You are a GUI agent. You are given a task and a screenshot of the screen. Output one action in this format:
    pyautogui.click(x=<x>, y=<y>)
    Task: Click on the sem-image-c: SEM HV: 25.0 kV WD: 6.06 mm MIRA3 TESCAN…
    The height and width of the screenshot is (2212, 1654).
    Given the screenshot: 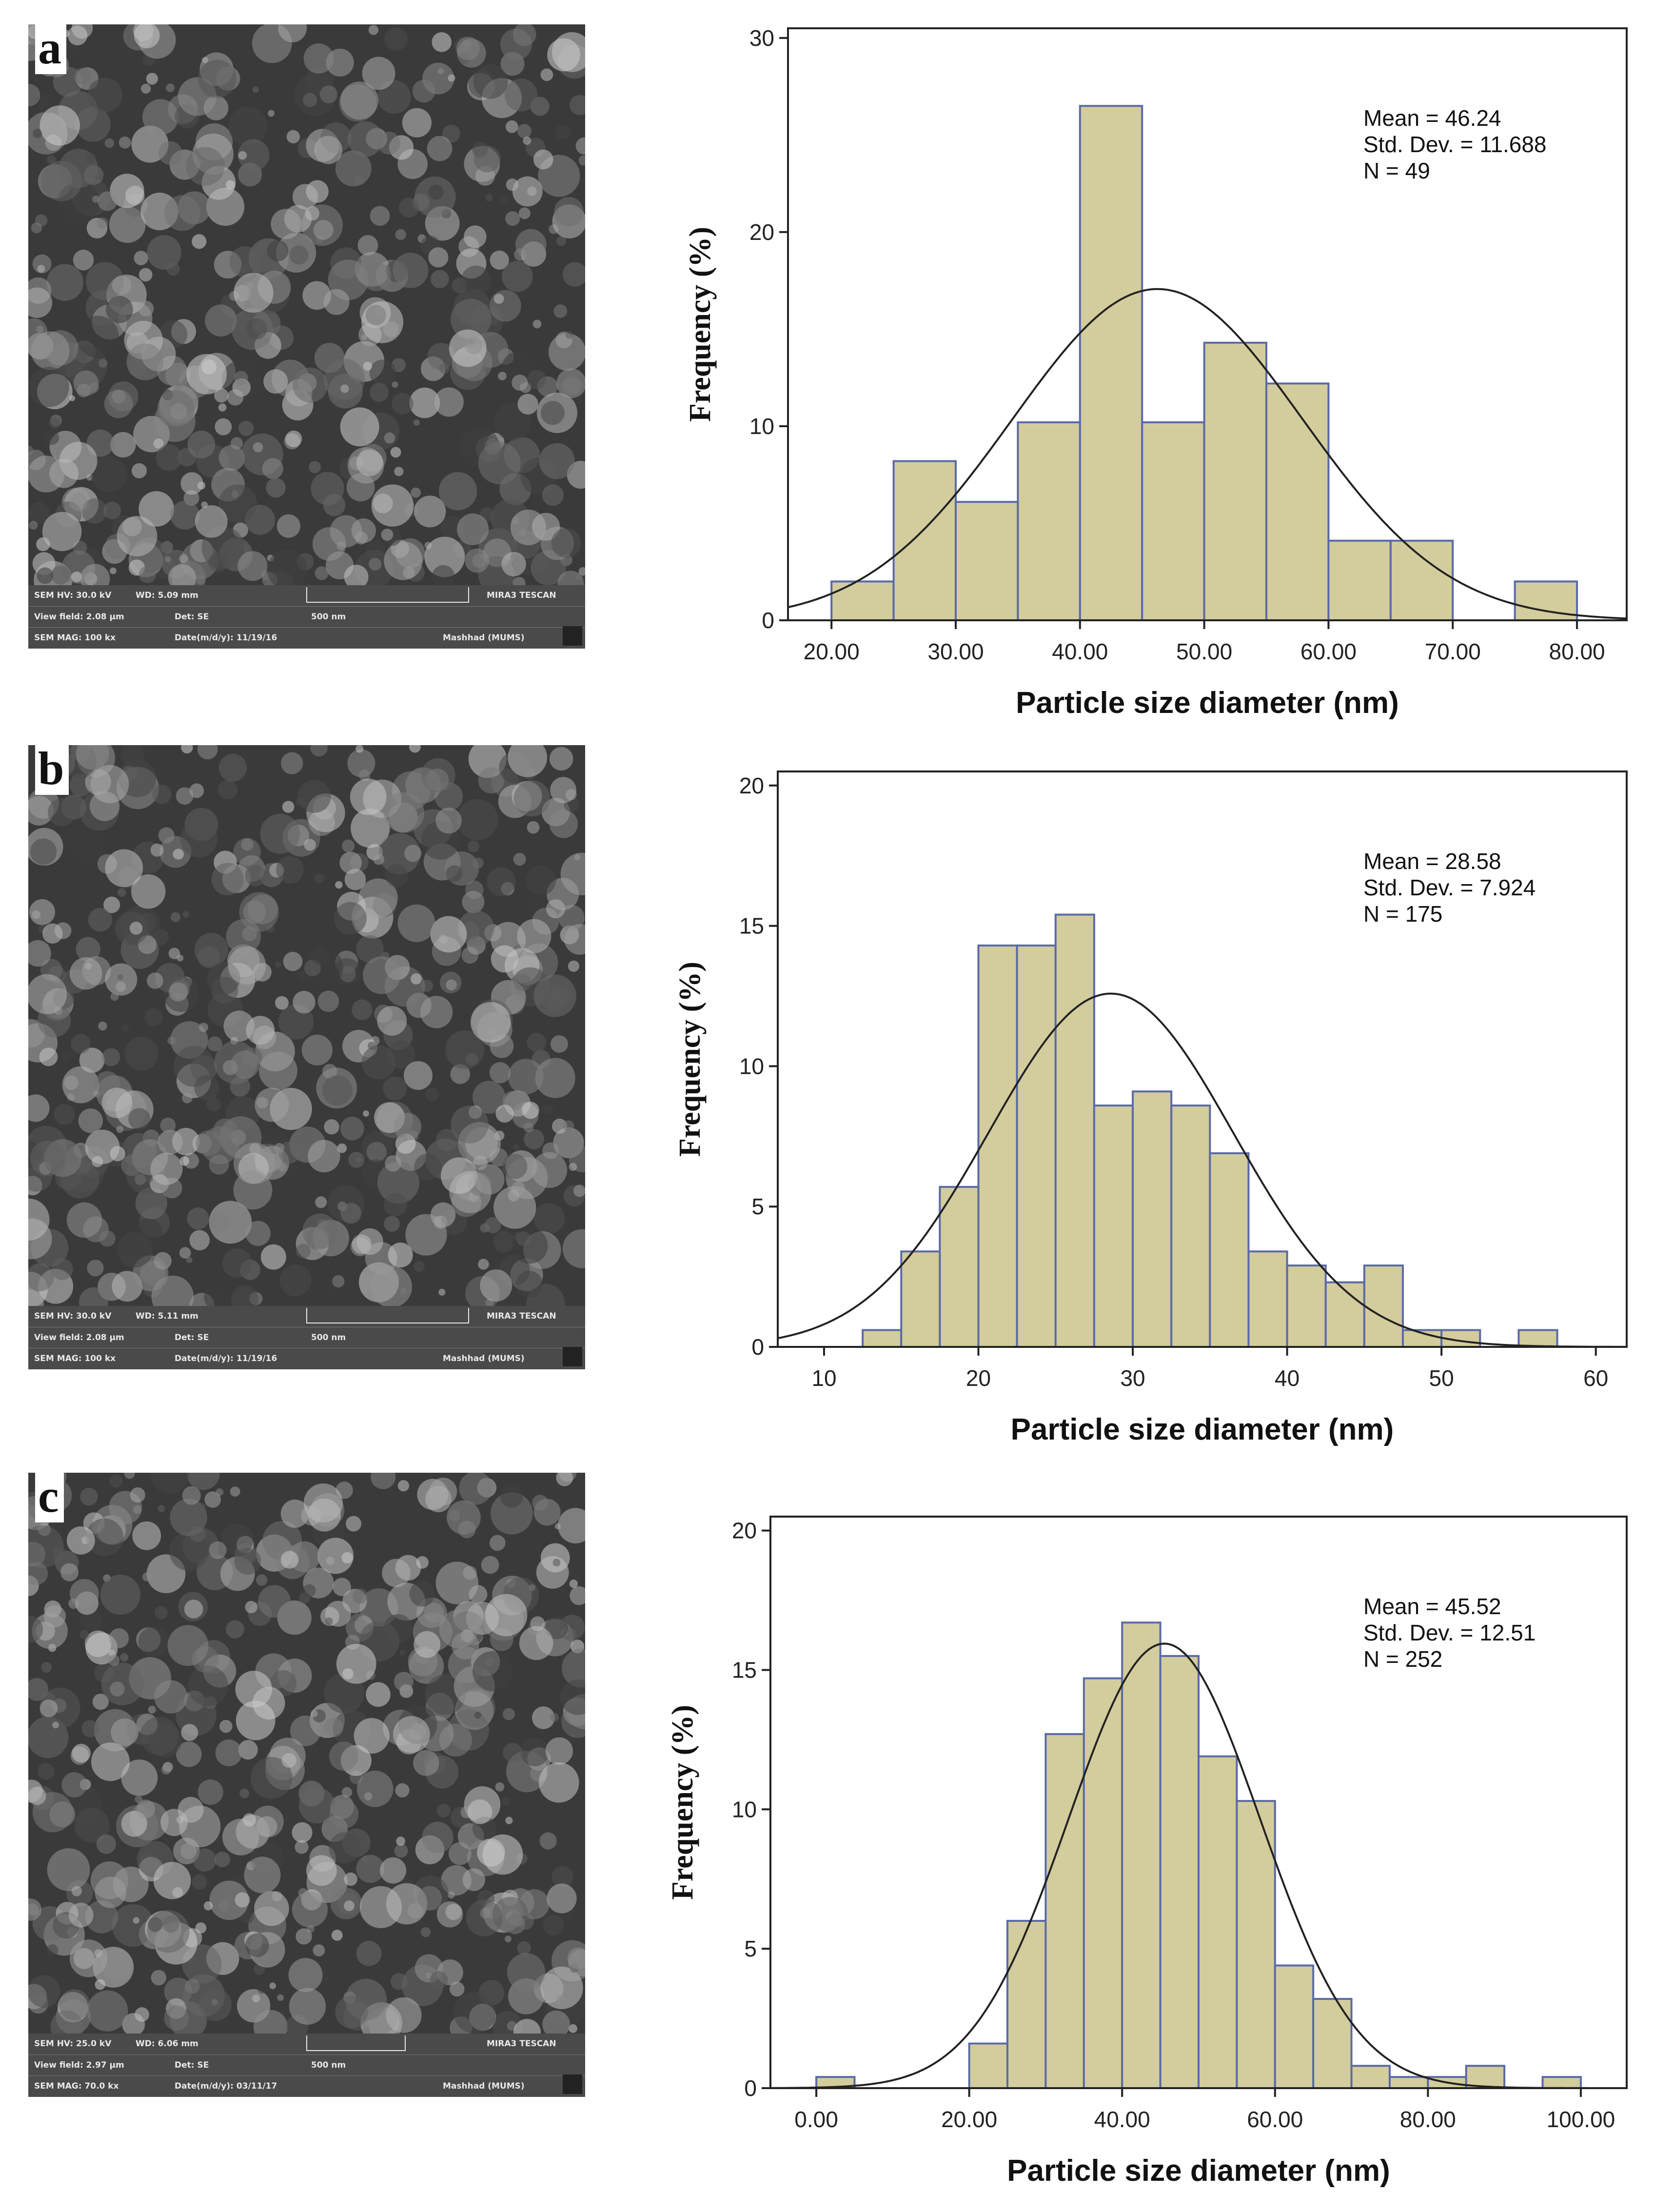 What is the action you would take?
    pyautogui.click(x=306, y=1785)
    